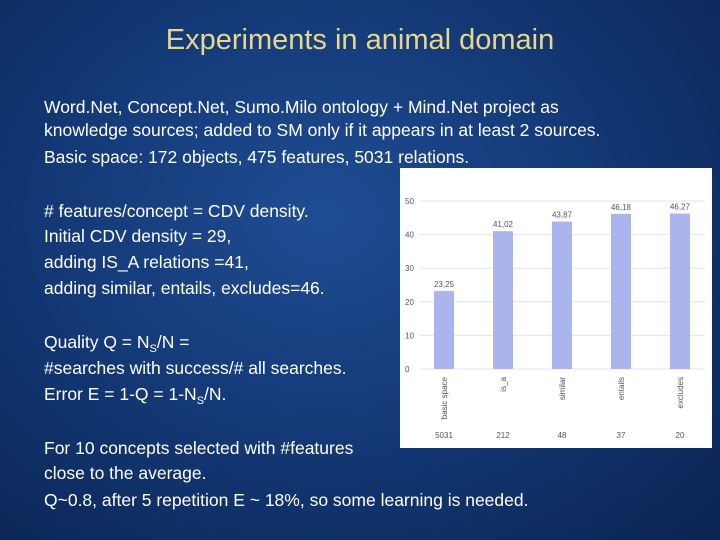 Image resolution: width=720 pixels, height=540 pixels. Describe the element at coordinates (562, 435) in the screenshot. I see `count-label: 48` at that location.